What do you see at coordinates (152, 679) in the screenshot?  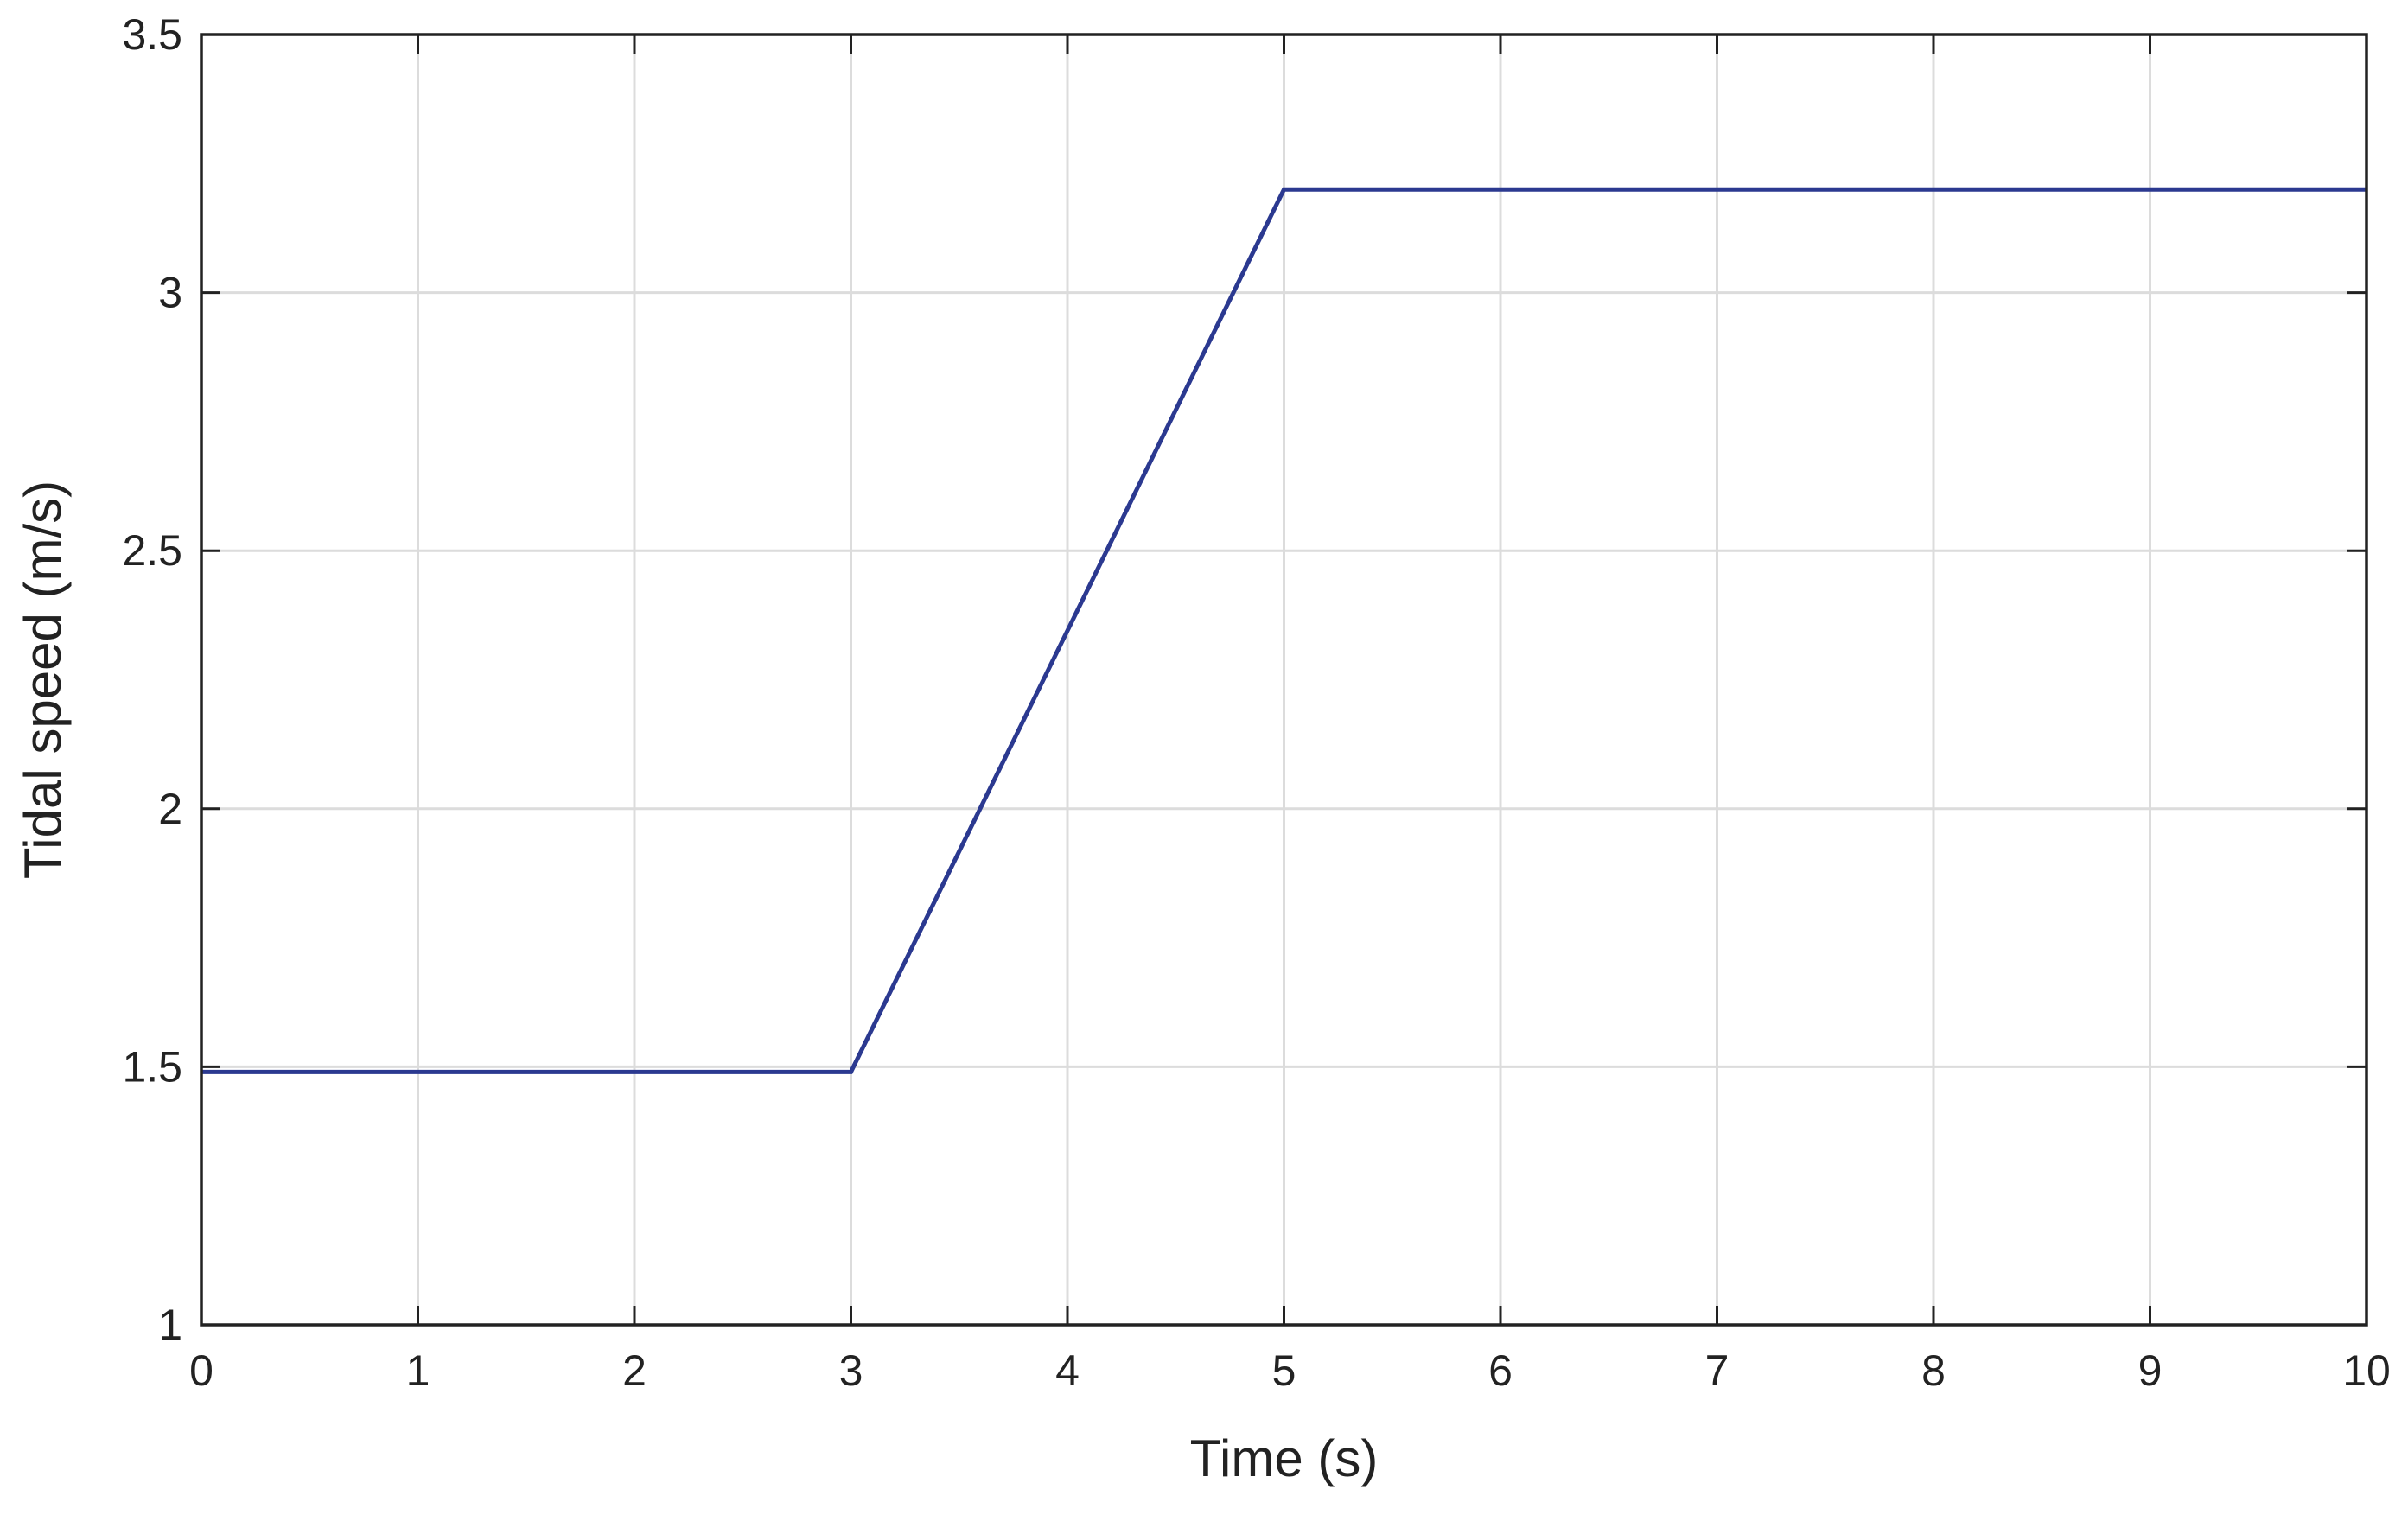 I see `y-tick-labels: 1 1.5 2 2.5 3 3.5` at bounding box center [152, 679].